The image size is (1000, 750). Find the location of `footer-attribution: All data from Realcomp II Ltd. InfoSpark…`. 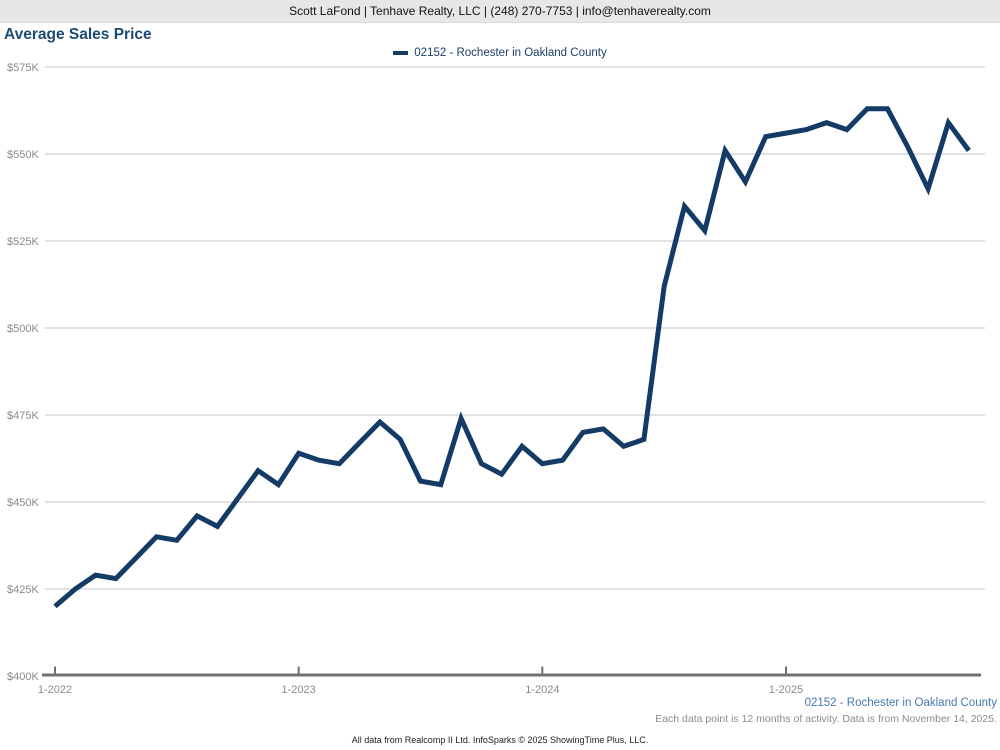

footer-attribution: All data from Realcomp II Ltd. InfoSpark… is located at coordinates (500, 740).